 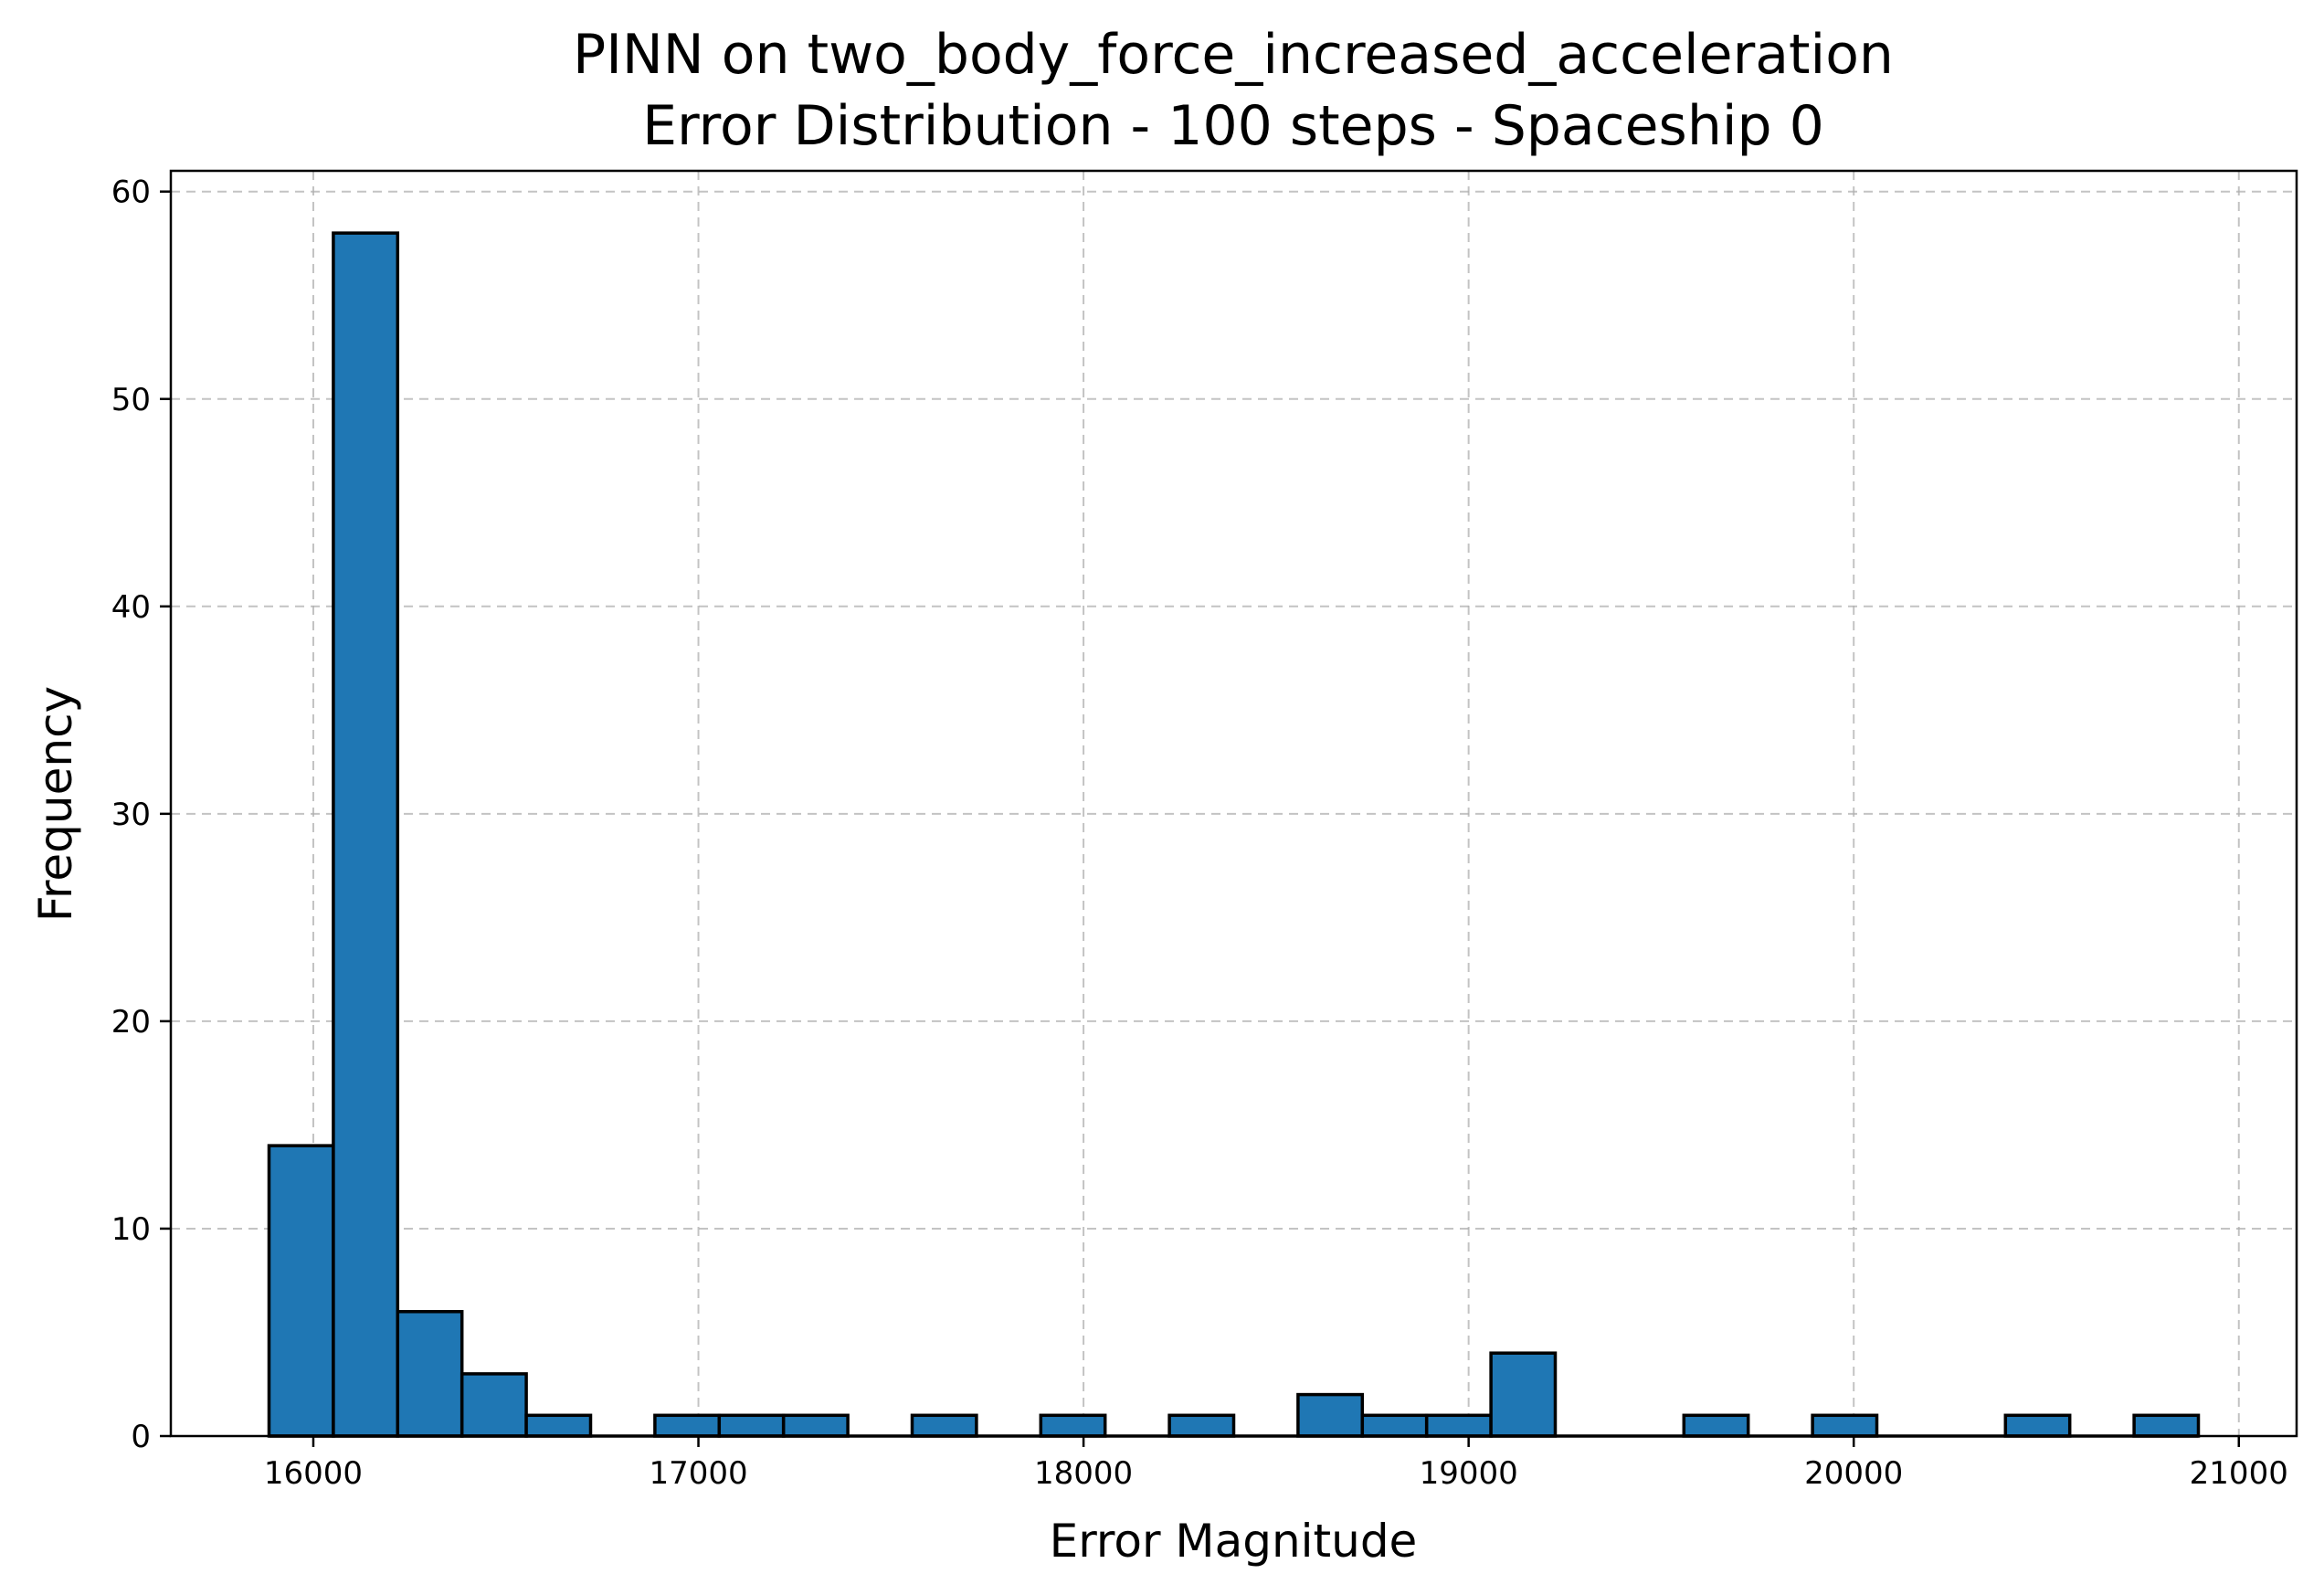 What do you see at coordinates (1083, 1473) in the screenshot?
I see `x-tick-label: 18000` at bounding box center [1083, 1473].